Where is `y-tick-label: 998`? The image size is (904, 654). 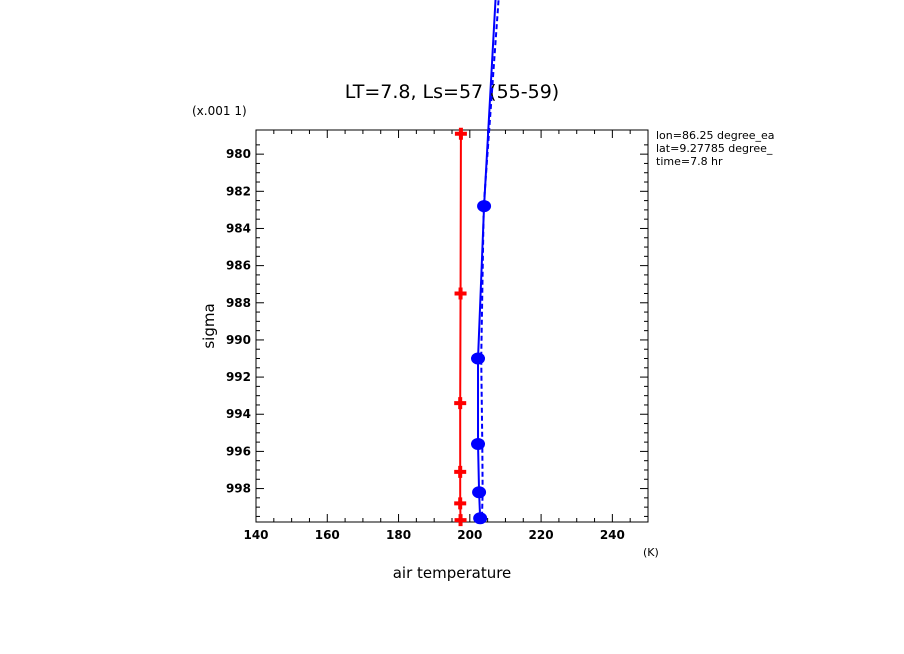 y-tick-label: 998 is located at coordinates (238, 489).